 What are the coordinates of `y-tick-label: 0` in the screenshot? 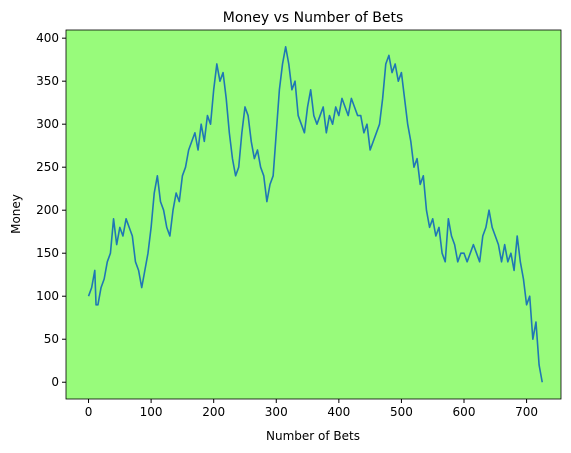 It's located at (55, 382).